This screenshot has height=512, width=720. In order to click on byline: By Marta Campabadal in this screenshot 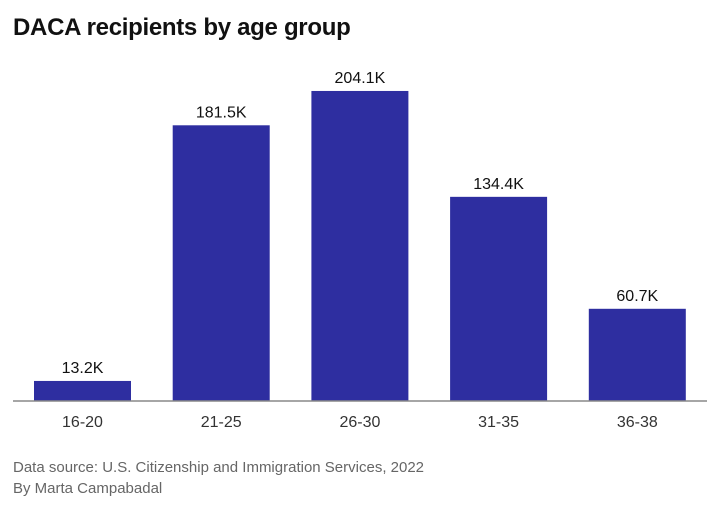, I will do `click(88, 488)`.